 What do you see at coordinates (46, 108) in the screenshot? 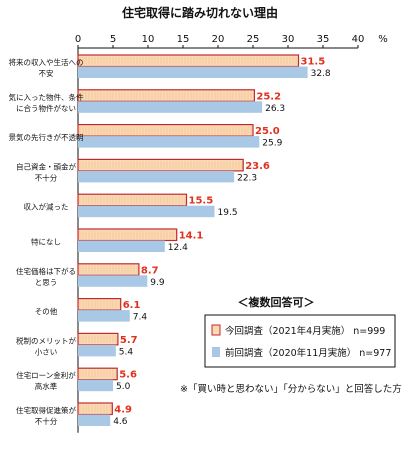
I see `category-label: に合う物件がない` at bounding box center [46, 108].